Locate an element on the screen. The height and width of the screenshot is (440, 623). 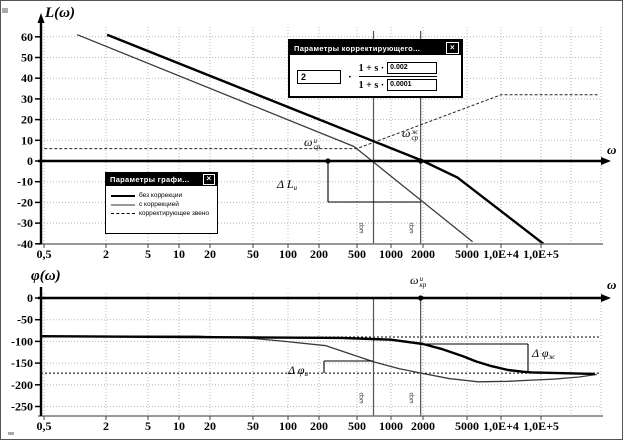
y-tick-label: -250 is located at coordinates (22, 407).